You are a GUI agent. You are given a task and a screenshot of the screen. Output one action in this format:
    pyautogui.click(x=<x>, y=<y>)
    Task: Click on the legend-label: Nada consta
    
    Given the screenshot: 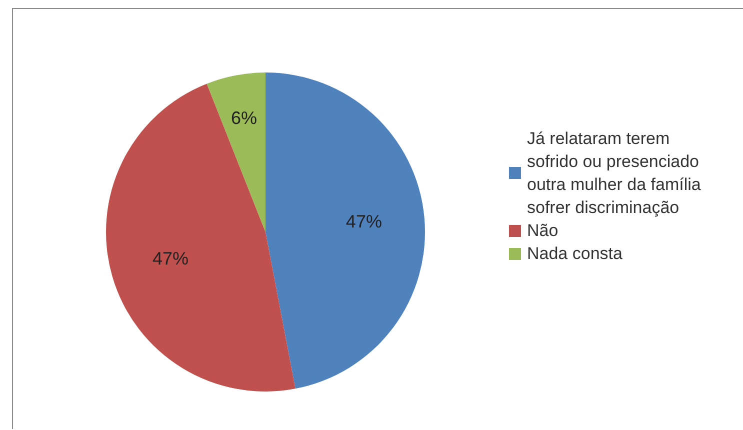 What is the action you would take?
    pyautogui.click(x=574, y=254)
    